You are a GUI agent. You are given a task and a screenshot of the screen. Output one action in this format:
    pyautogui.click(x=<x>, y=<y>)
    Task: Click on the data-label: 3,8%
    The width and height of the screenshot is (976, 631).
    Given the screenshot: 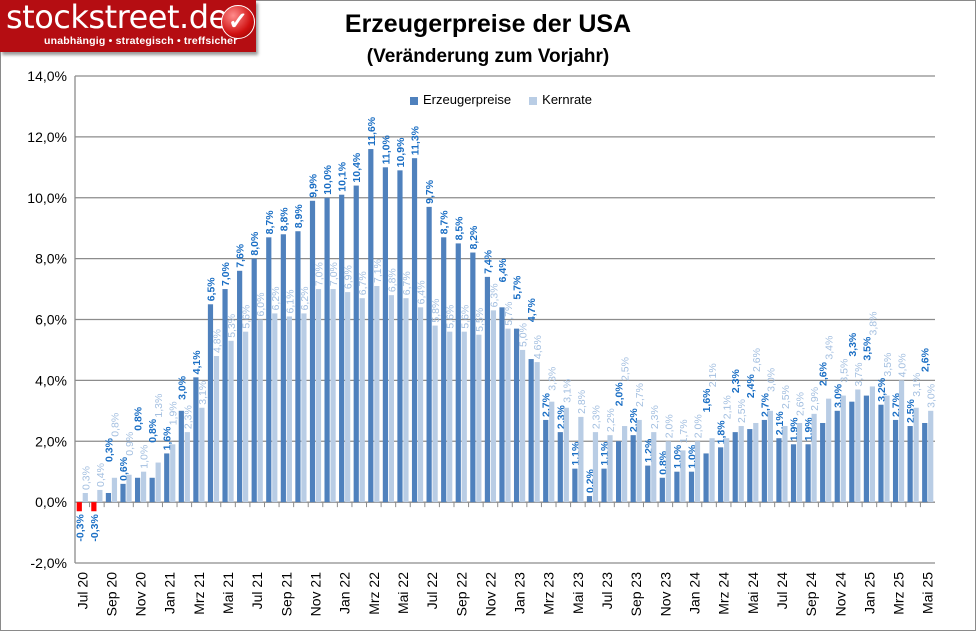 What is the action you would take?
    pyautogui.click(x=873, y=324)
    